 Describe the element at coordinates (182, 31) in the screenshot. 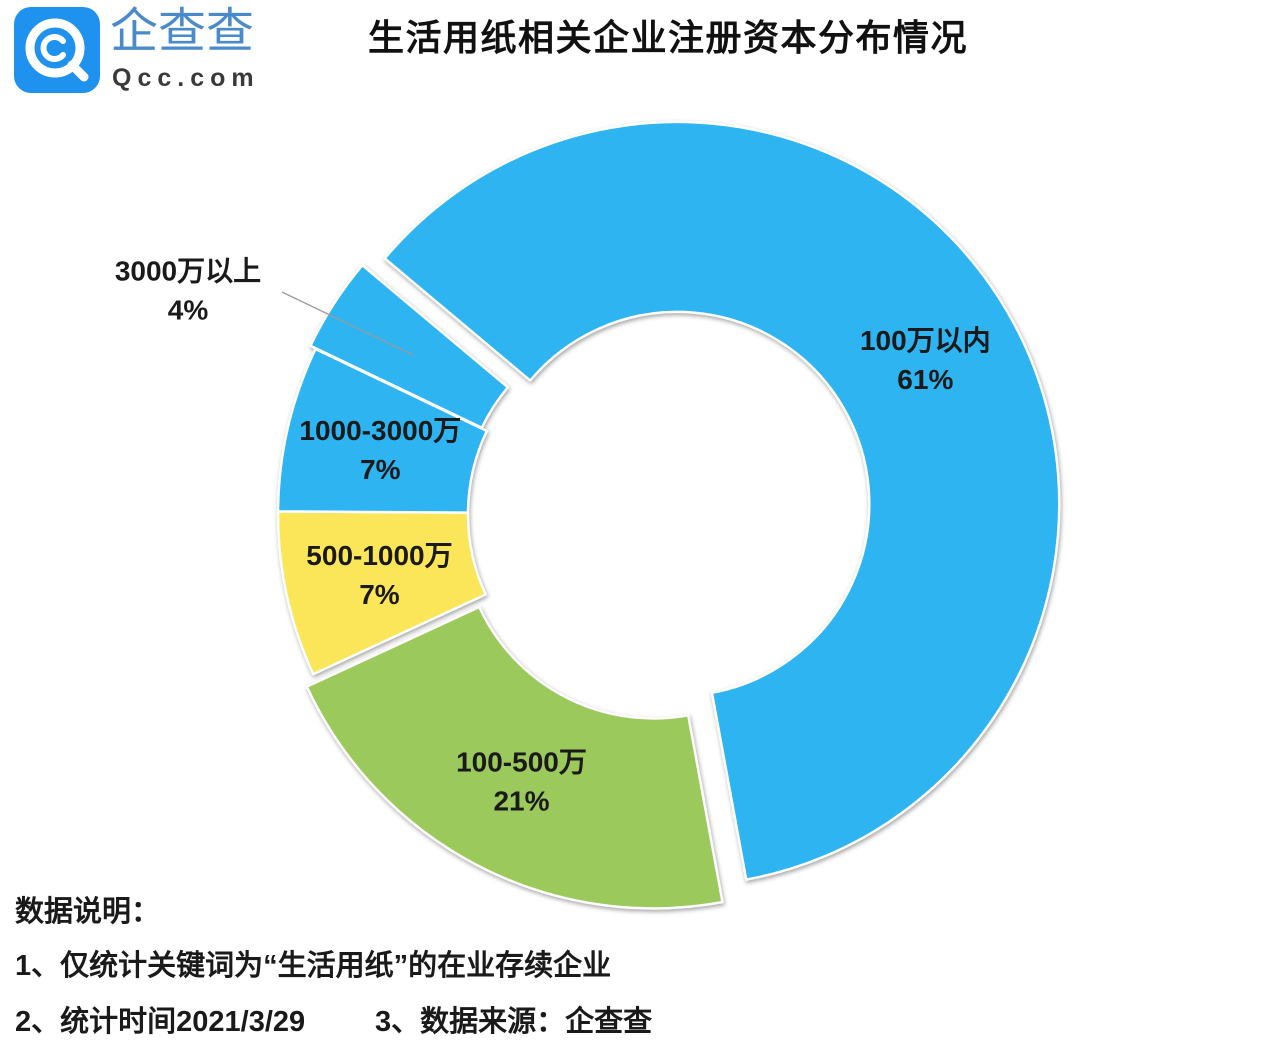

I see `logo-name: 企查查` at that location.